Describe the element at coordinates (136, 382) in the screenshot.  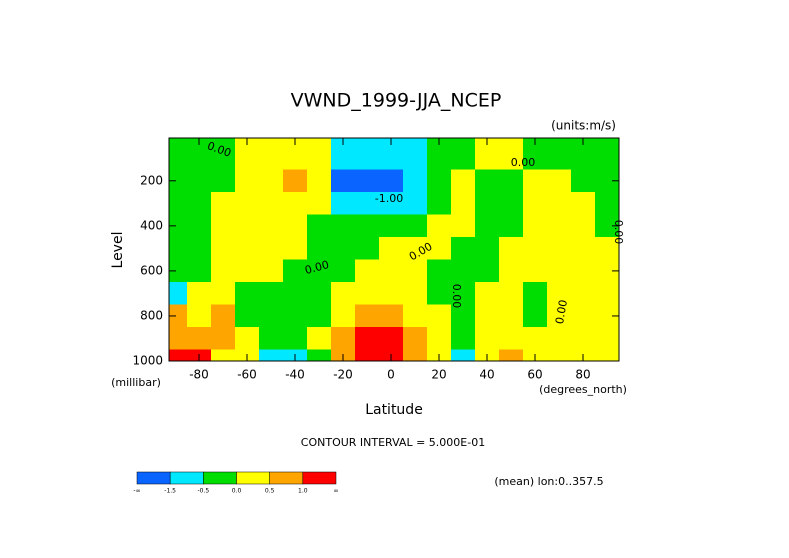
I see `y-axis-units: (millibar)` at that location.